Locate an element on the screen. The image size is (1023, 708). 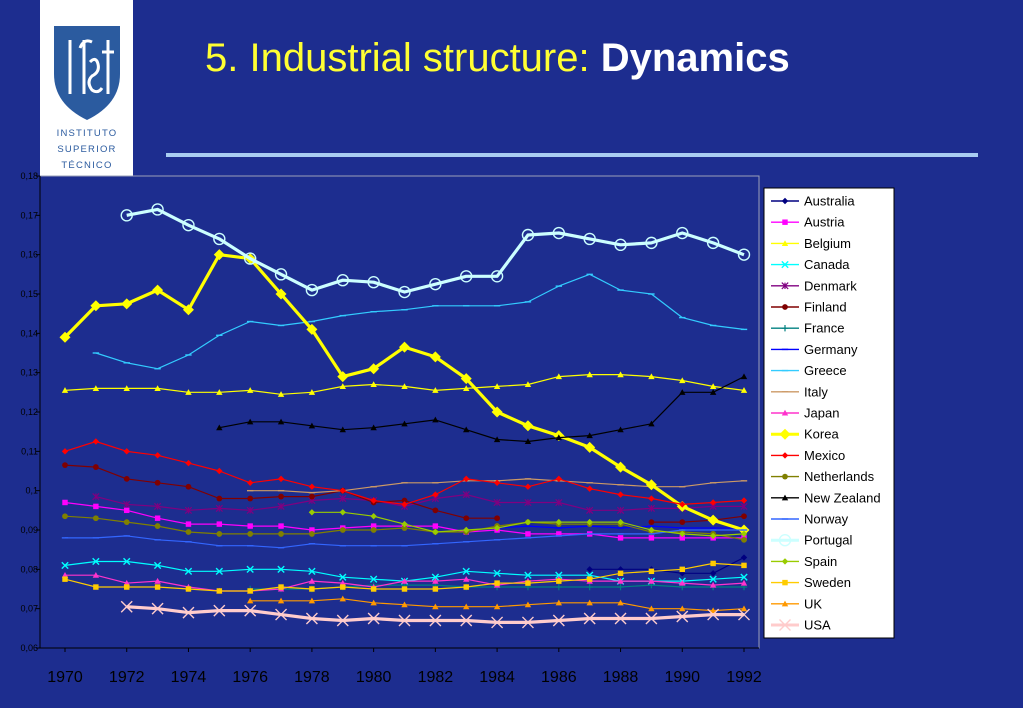
legend-label: UK is located at coordinates (813, 603).